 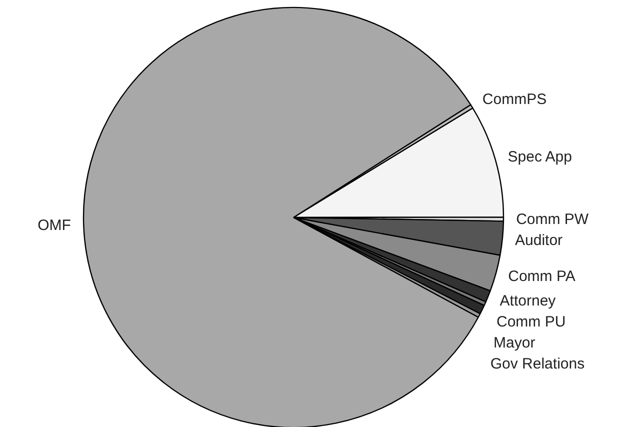 I want to click on slice-label: Comm PU, so click(x=531, y=322).